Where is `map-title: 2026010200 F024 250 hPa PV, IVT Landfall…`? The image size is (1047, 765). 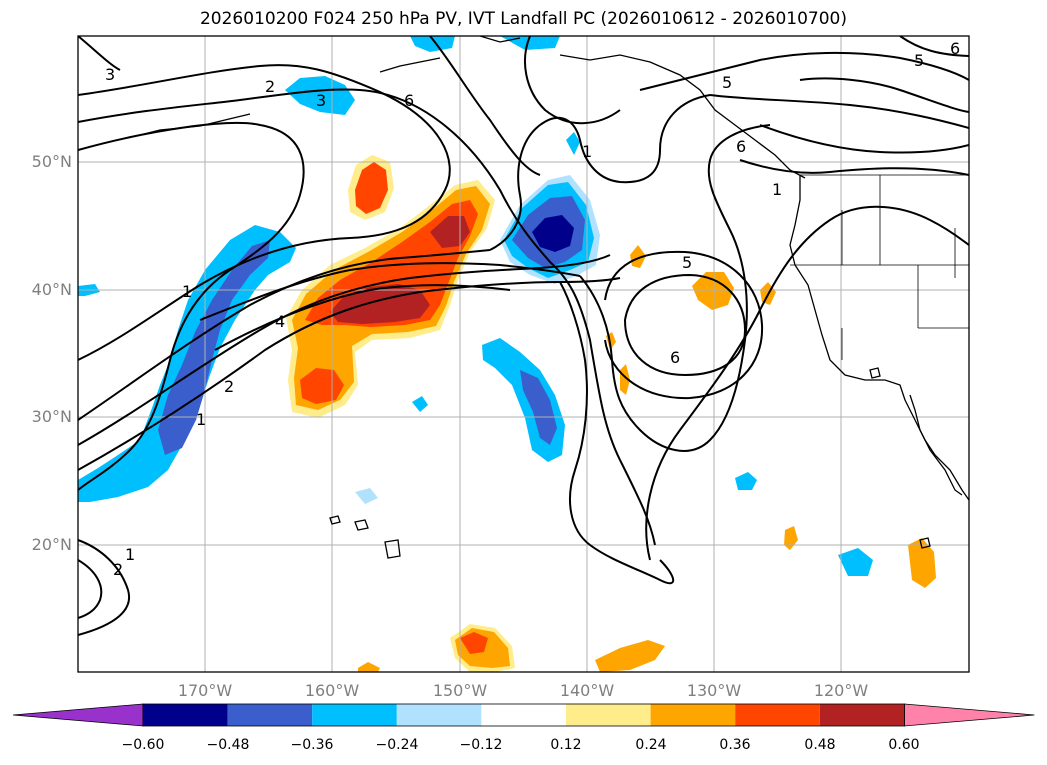
map-title: 2026010200 F024 250 hPa PV, IVT Landfall… is located at coordinates (523, 19).